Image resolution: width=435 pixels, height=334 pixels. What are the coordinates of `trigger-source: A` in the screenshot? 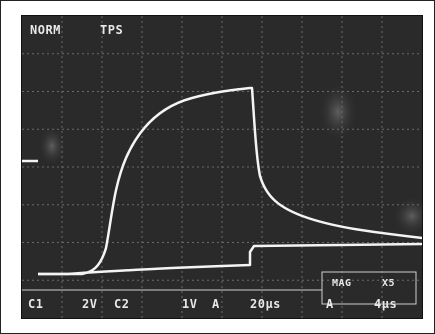 It's located at (330, 304).